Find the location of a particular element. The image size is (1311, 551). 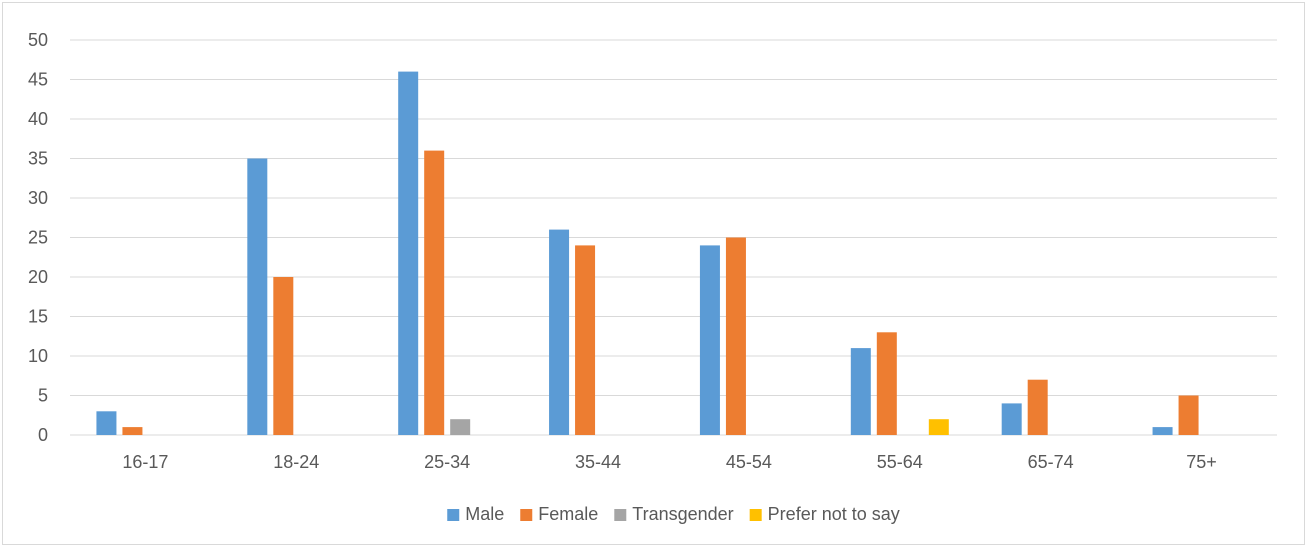

x-tick-label-65-74: 65-74 is located at coordinates (1051, 462).